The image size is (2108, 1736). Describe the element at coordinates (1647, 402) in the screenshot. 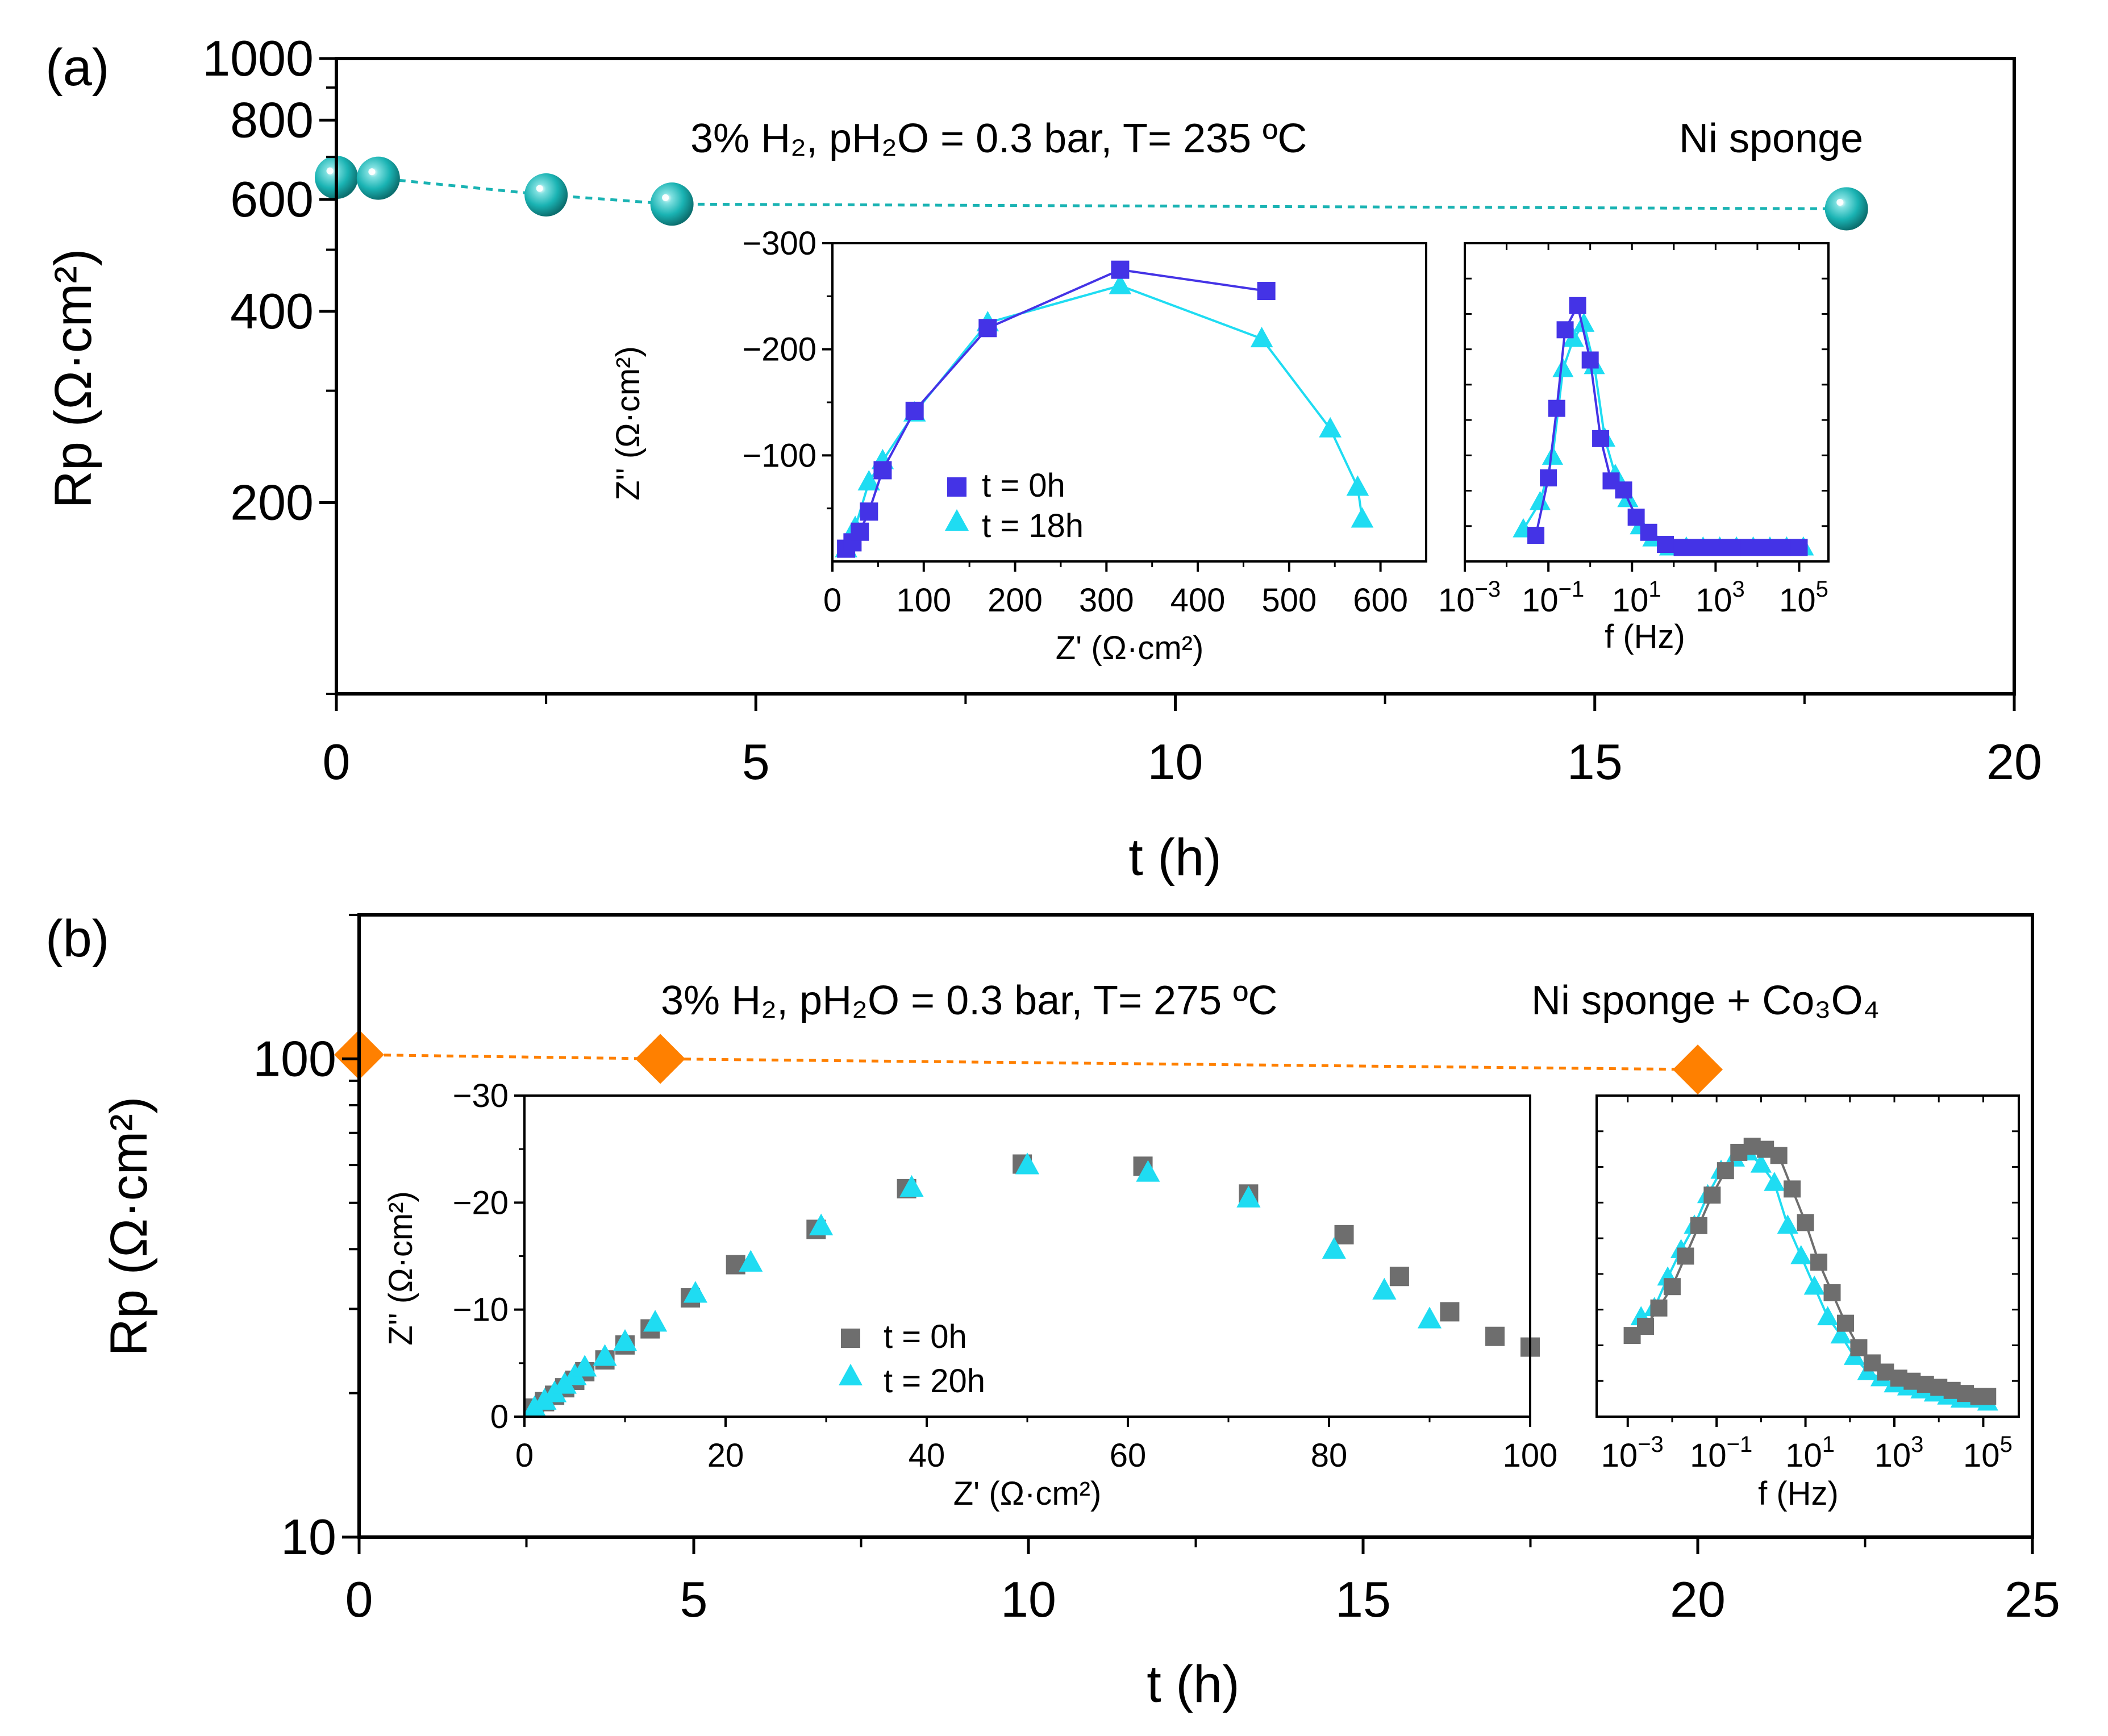

I see `a-bode-frame` at that location.